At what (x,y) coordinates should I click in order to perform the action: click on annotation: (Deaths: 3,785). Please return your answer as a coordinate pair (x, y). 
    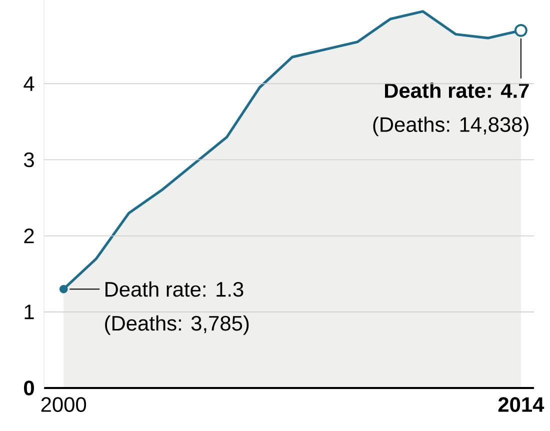
    Looking at the image, I should click on (177, 325).